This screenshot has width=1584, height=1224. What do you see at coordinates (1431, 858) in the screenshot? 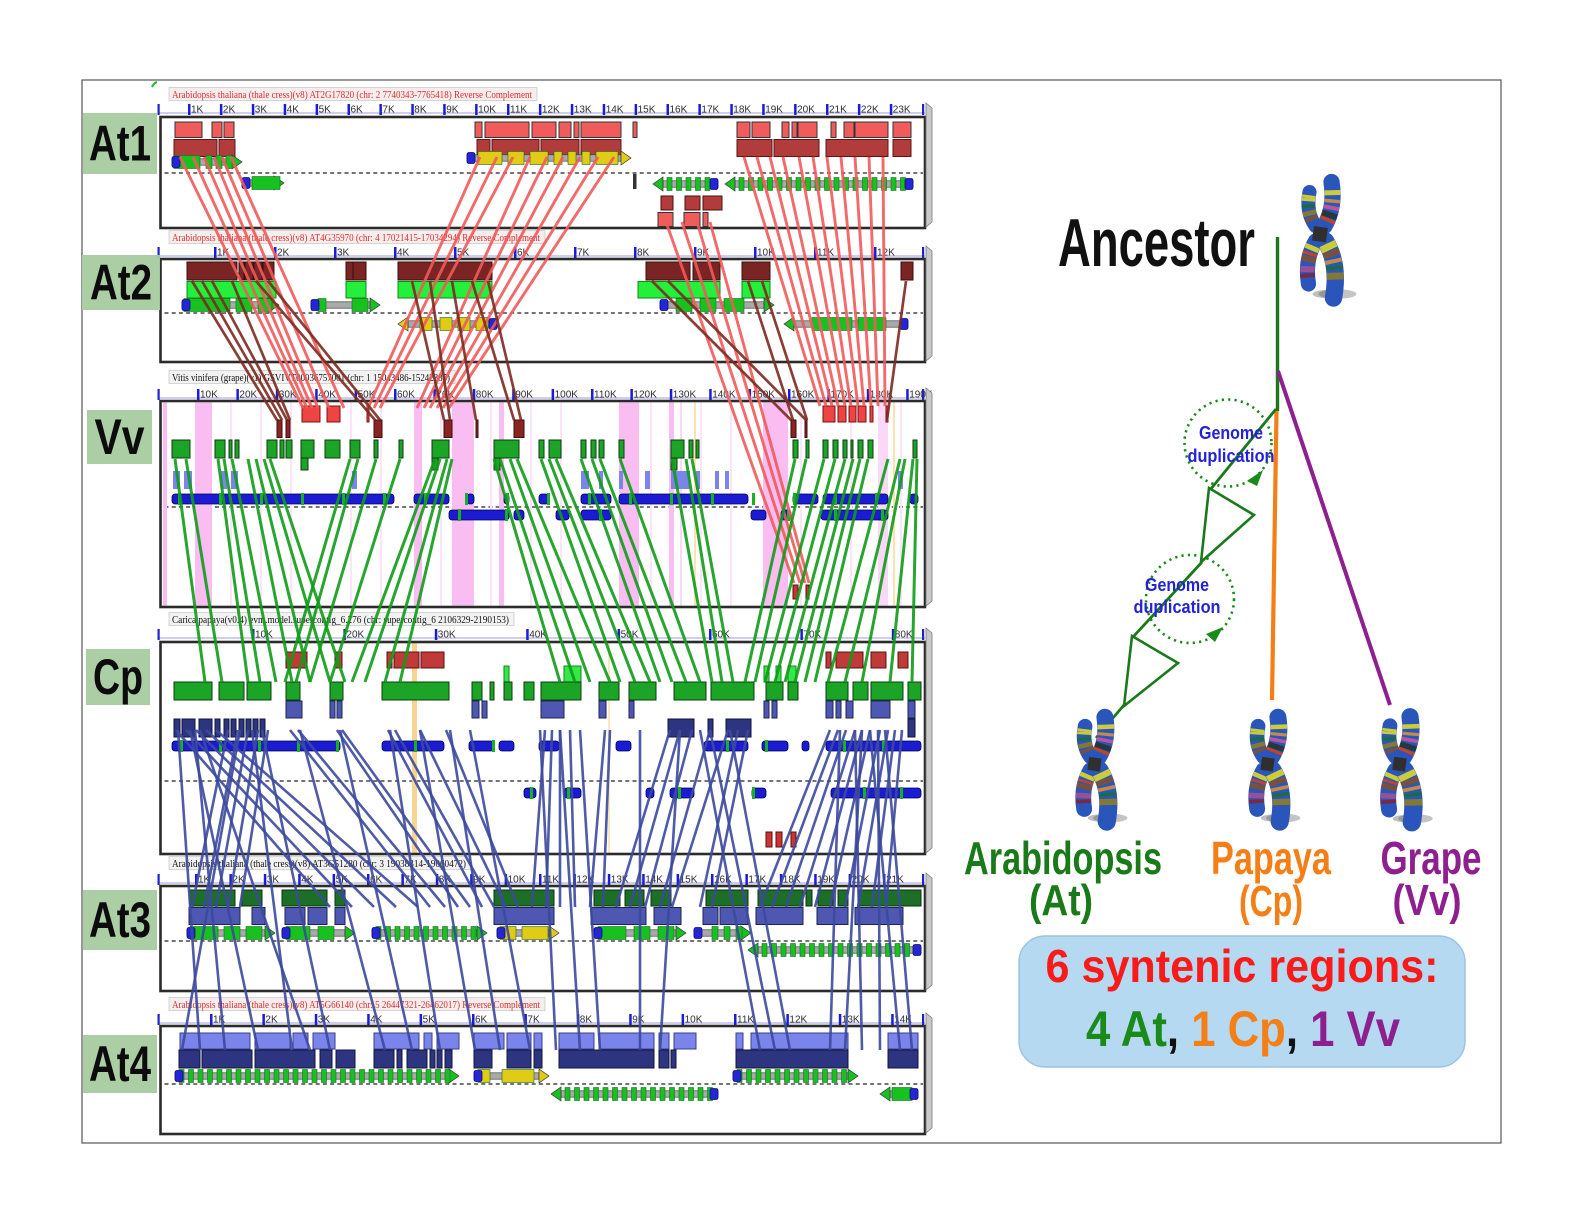
I see `svg-text: Grape` at bounding box center [1431, 858].